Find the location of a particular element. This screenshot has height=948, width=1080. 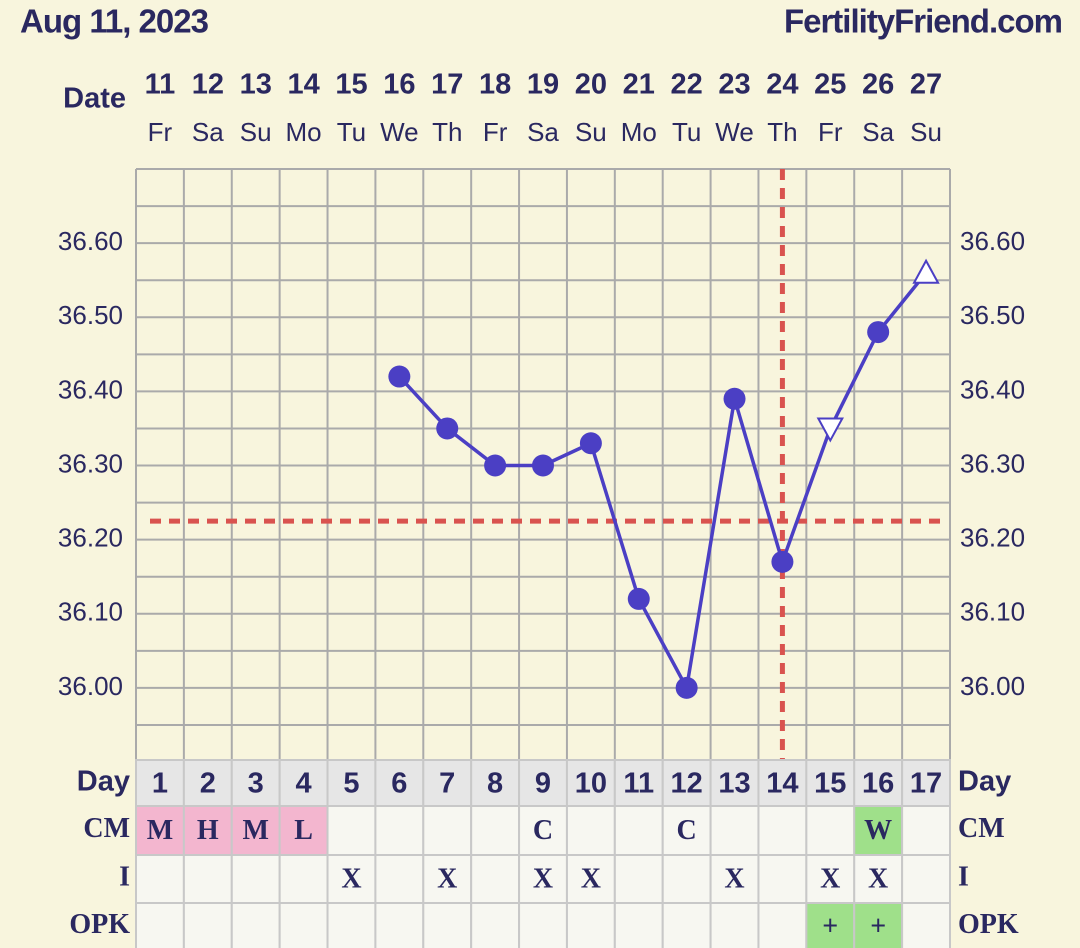

date-label: 11 is located at coordinates (160, 85).